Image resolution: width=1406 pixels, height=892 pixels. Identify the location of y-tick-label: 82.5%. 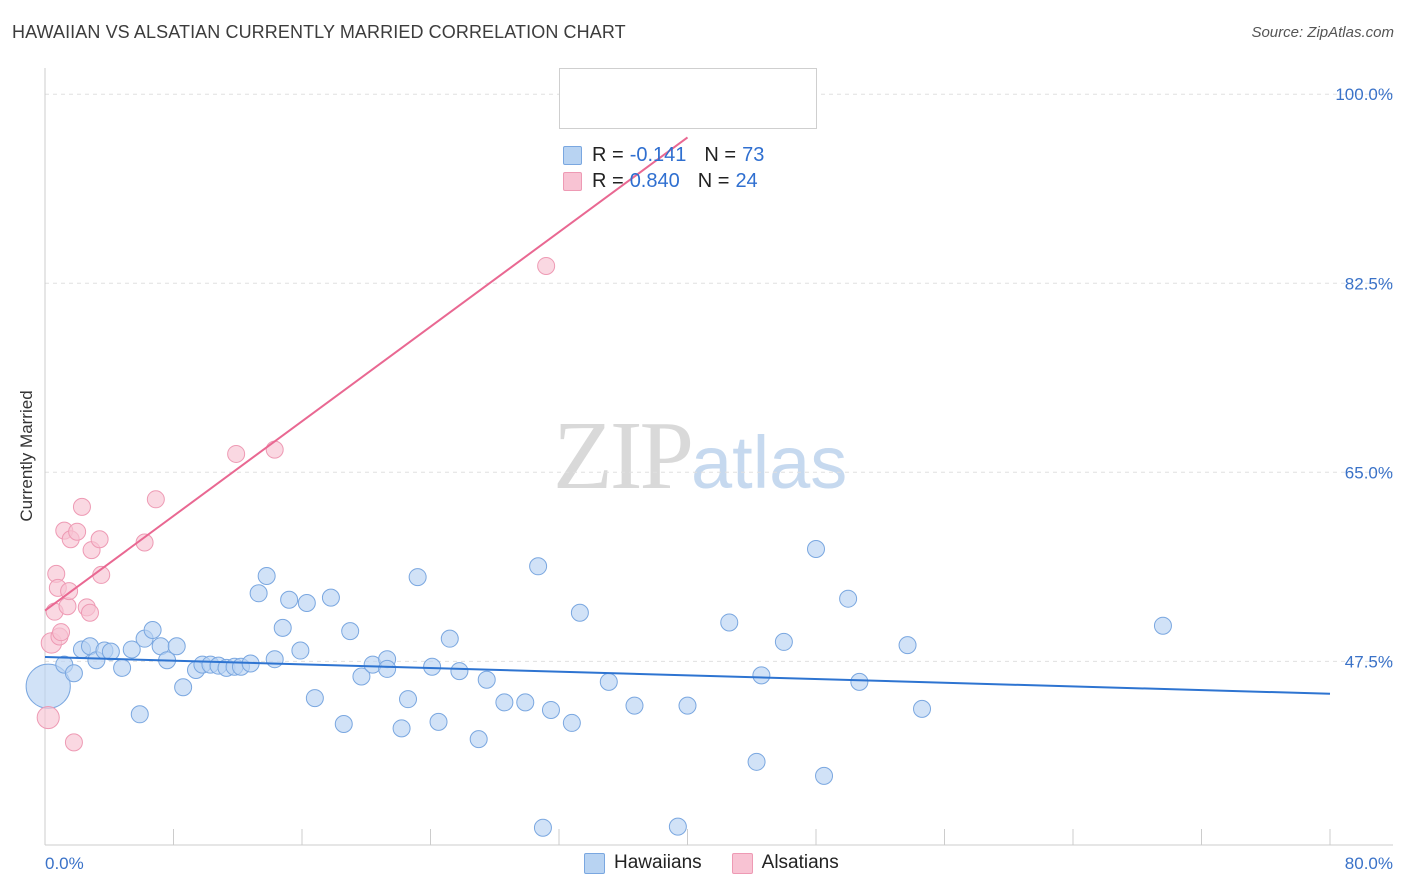
(1369, 283).